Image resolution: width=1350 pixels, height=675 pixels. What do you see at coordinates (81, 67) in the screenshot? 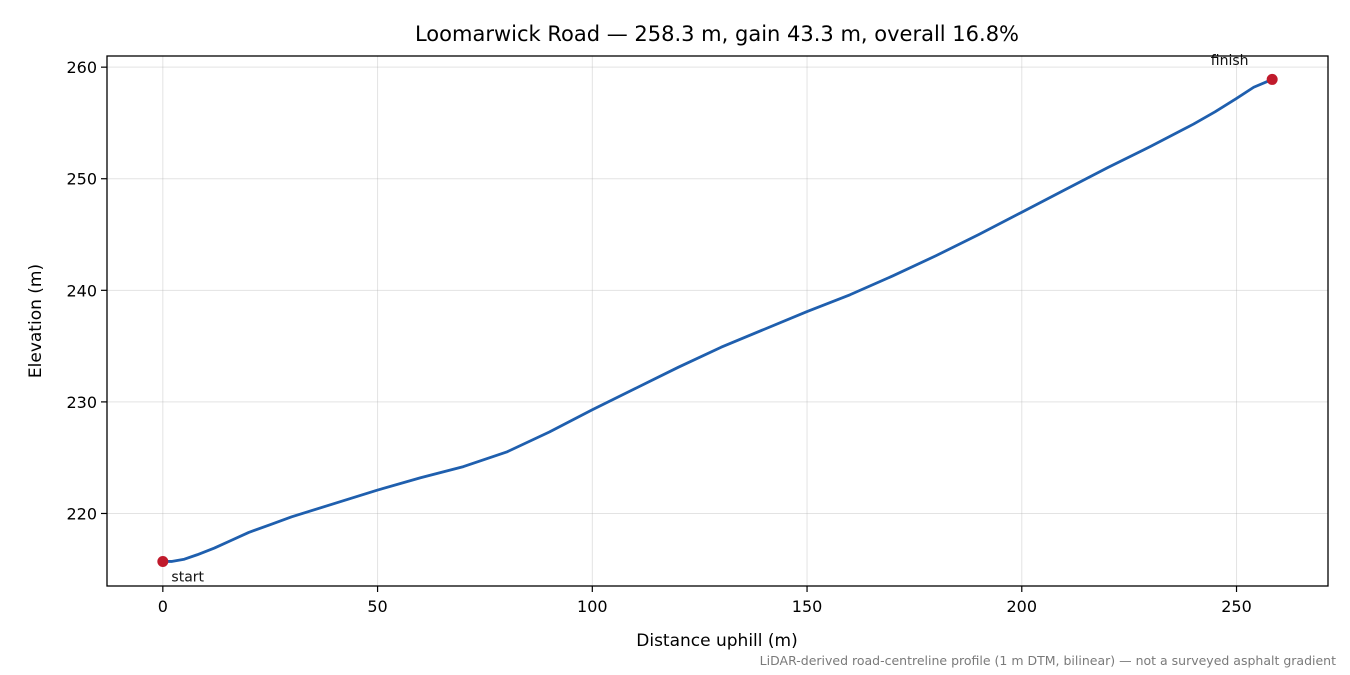
I see `y-tick-label: 260` at bounding box center [81, 67].